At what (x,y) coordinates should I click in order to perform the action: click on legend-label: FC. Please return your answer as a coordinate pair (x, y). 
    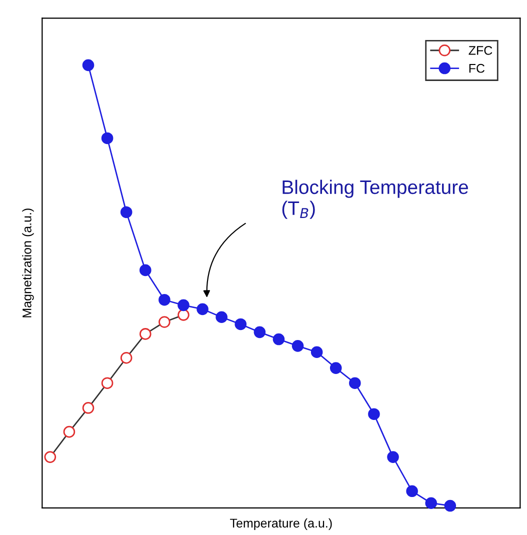
    Looking at the image, I should click on (477, 68).